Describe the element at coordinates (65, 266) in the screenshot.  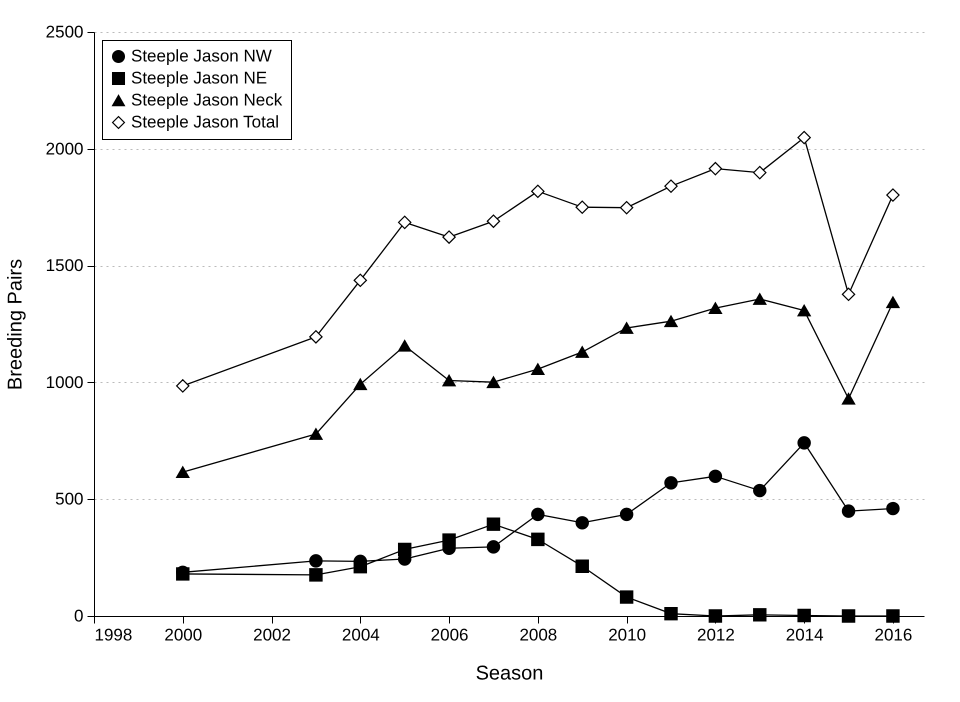
I see `y-tick-label: 1500` at that location.